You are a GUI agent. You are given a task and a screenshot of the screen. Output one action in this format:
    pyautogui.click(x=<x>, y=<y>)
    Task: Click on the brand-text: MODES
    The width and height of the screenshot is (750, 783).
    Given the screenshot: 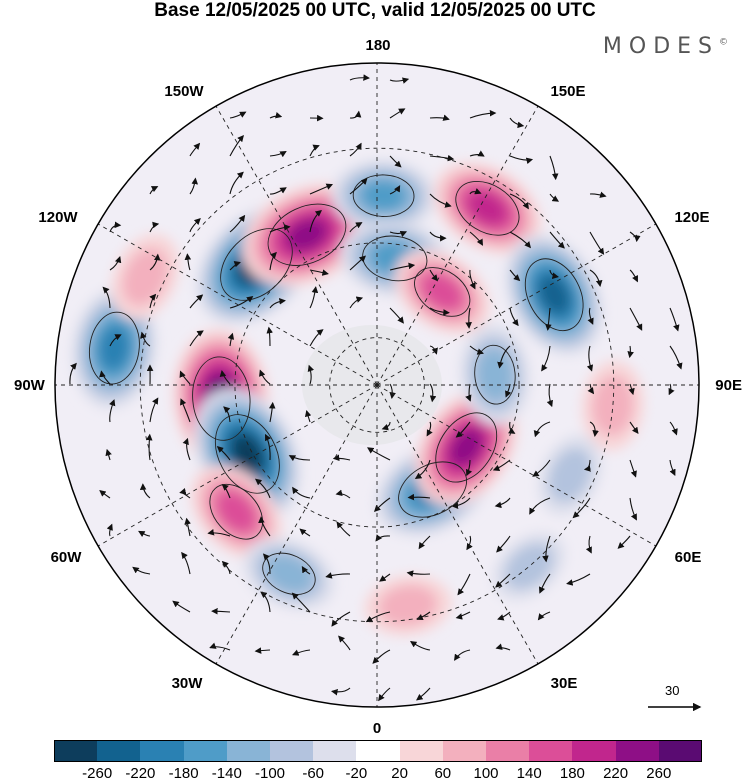 What is the action you would take?
    pyautogui.click(x=660, y=46)
    